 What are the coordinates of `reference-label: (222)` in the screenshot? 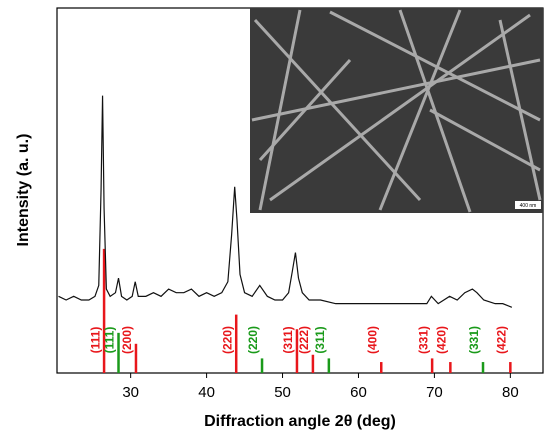 It's located at (304, 340).